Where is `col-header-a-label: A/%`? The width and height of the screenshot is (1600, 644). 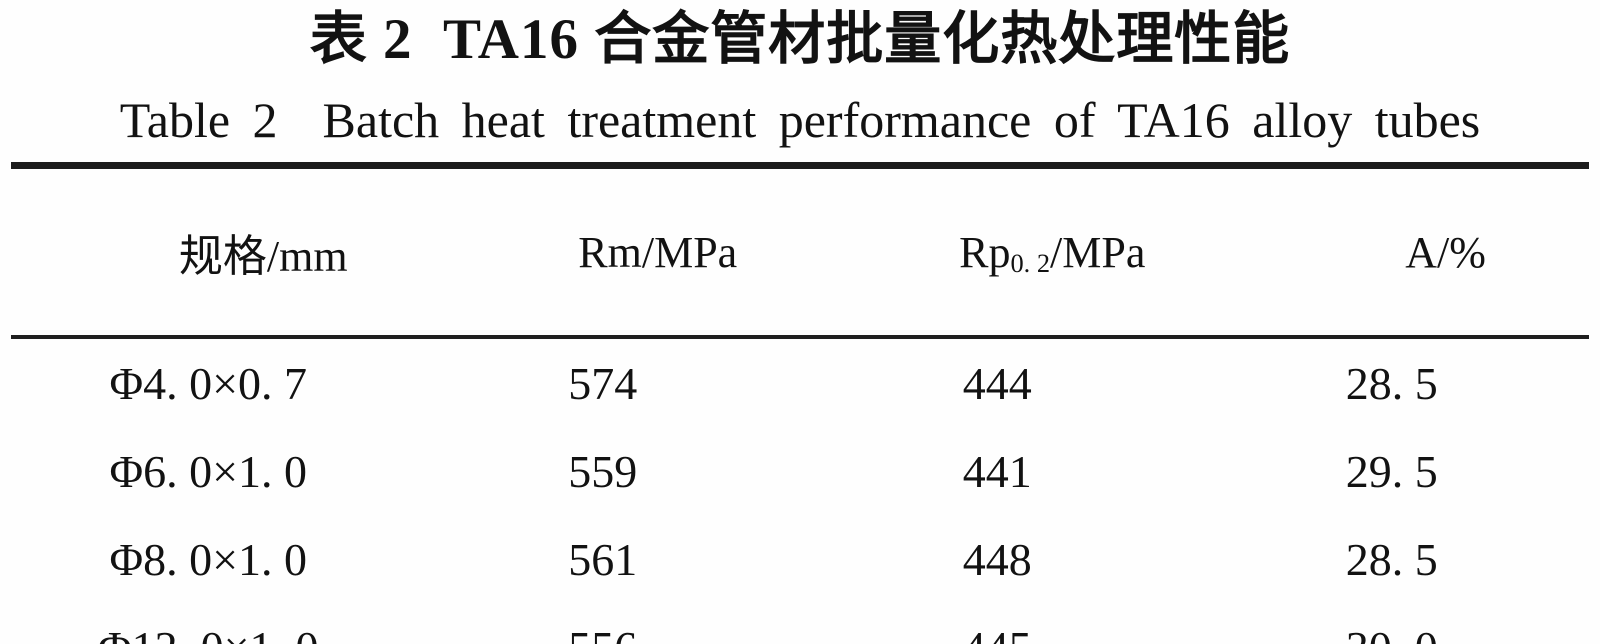
col-header-a-label: A/% is located at coordinates (1445, 252).